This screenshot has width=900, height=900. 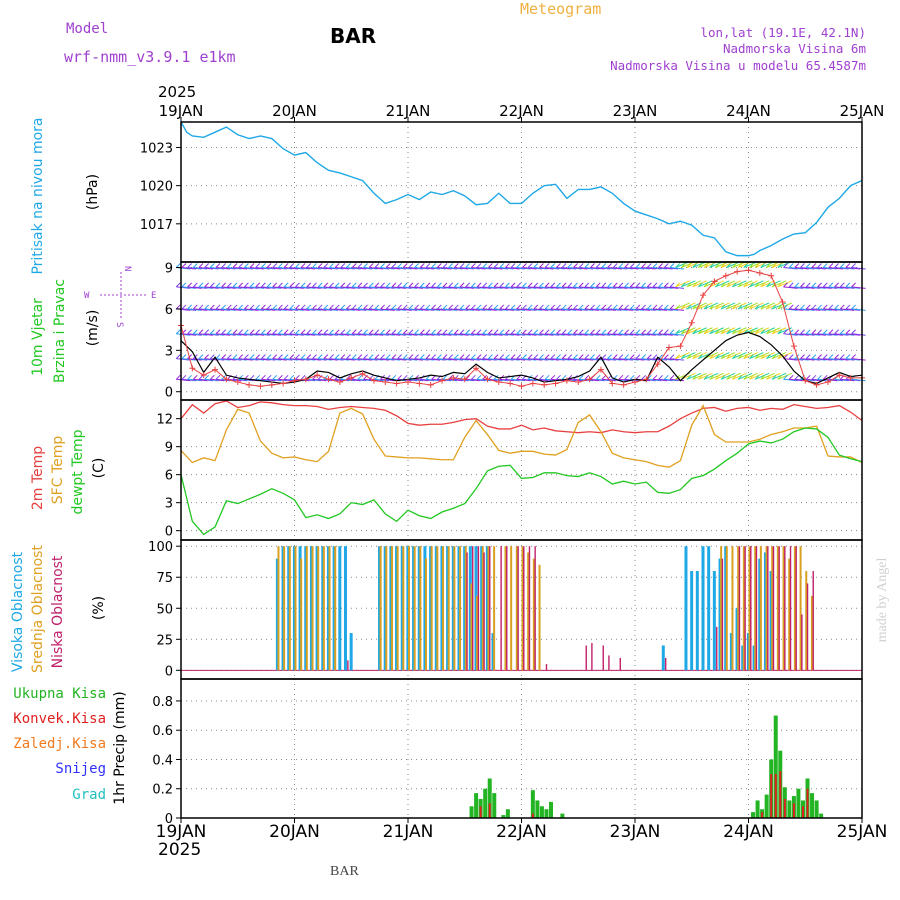 What do you see at coordinates (150, 57) in the screenshot?
I see `model-name: wrf-nmm_v3.9.1 e1km` at bounding box center [150, 57].